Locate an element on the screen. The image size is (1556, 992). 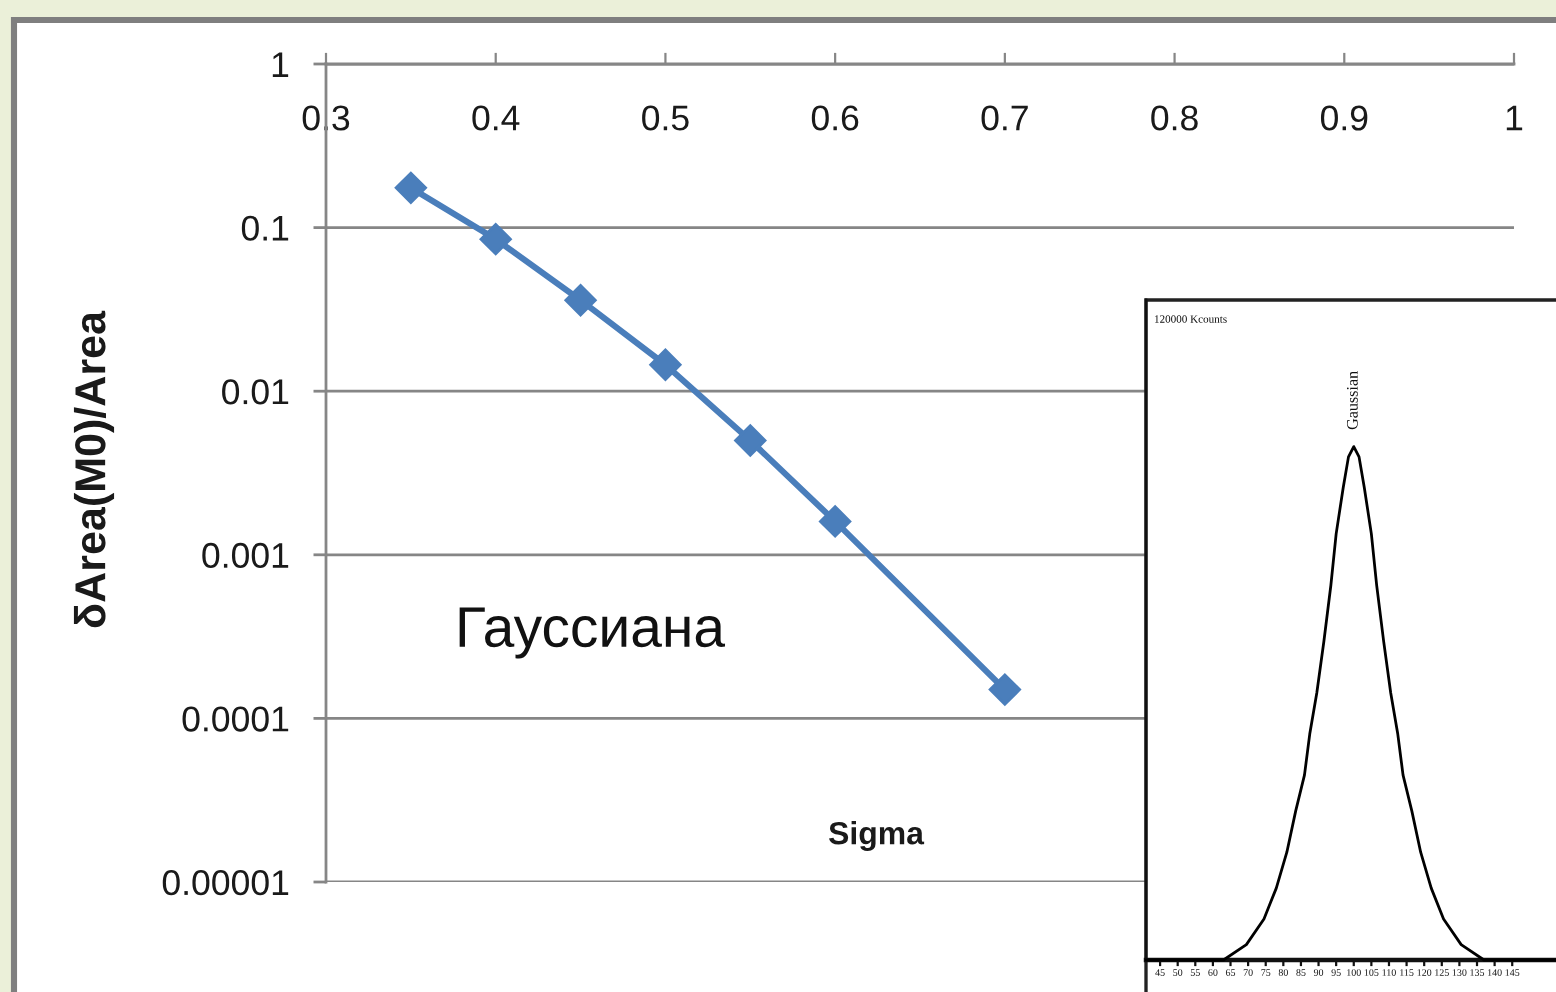
x-tick-label: 0.6 is located at coordinates (835, 118).